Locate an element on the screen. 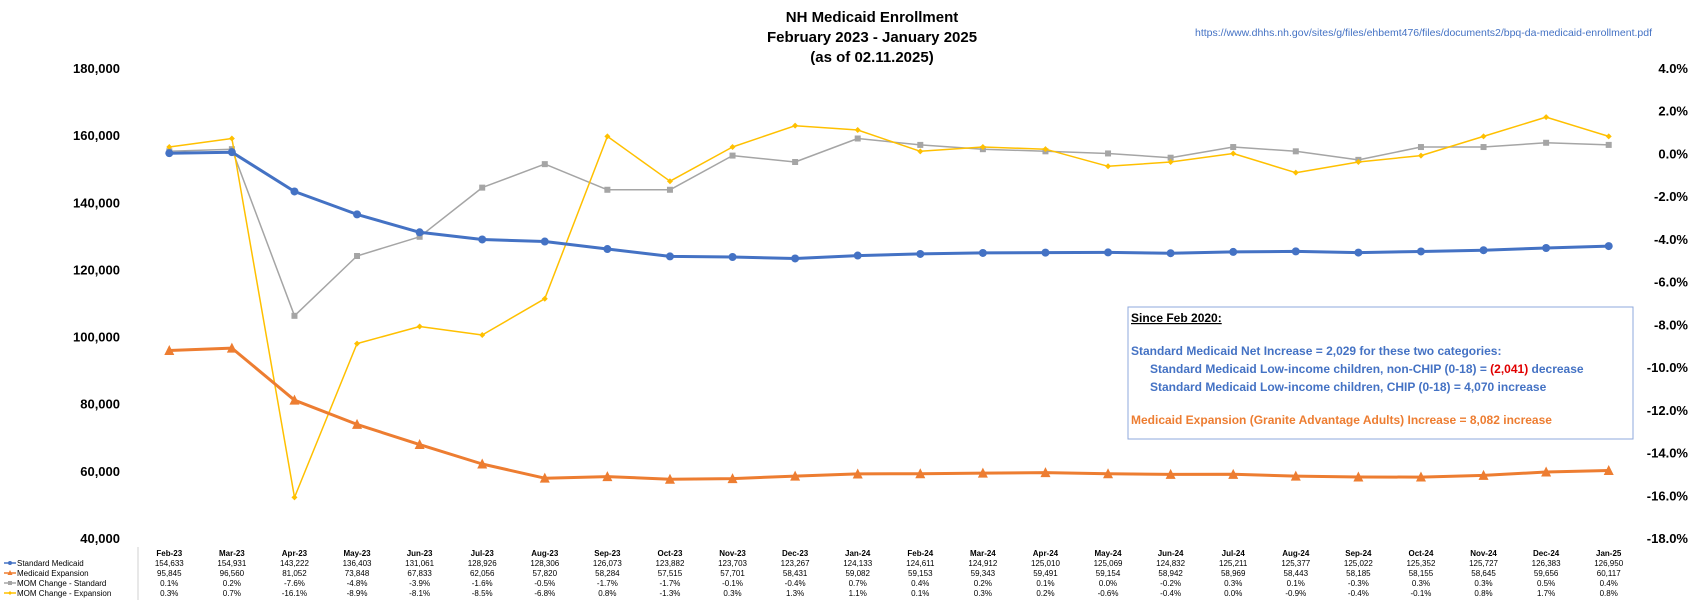  right-tick-label: -8.0% is located at coordinates (1671, 324).